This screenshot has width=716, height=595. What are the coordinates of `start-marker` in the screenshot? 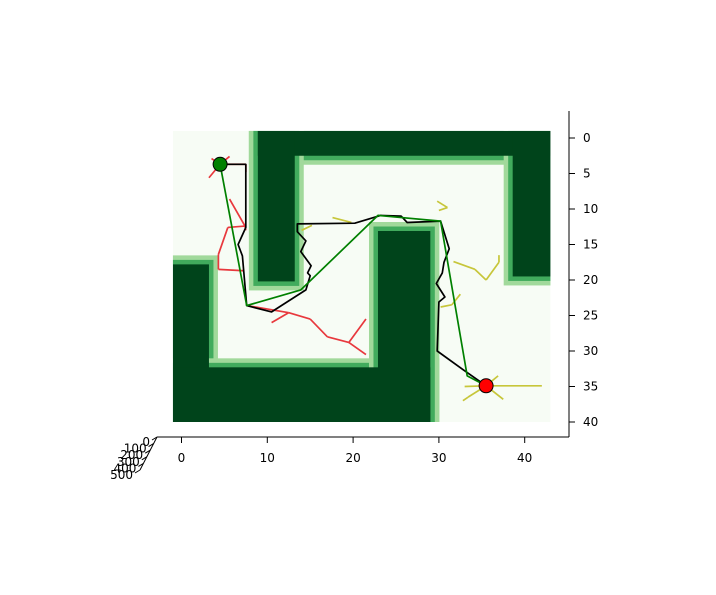 It's located at (220, 164).